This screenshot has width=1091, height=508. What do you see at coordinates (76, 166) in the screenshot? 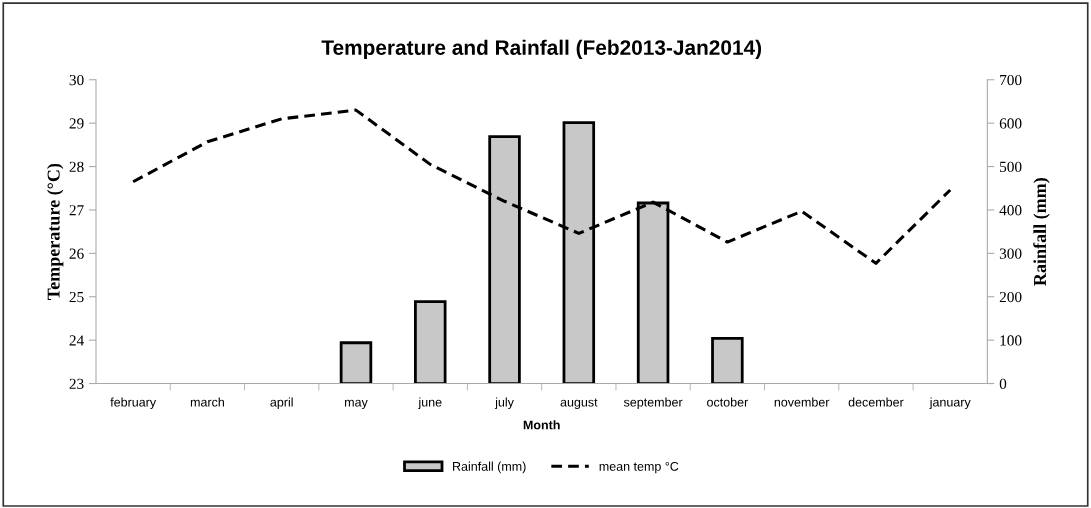
I see `y-tick-label: 28` at bounding box center [76, 166].